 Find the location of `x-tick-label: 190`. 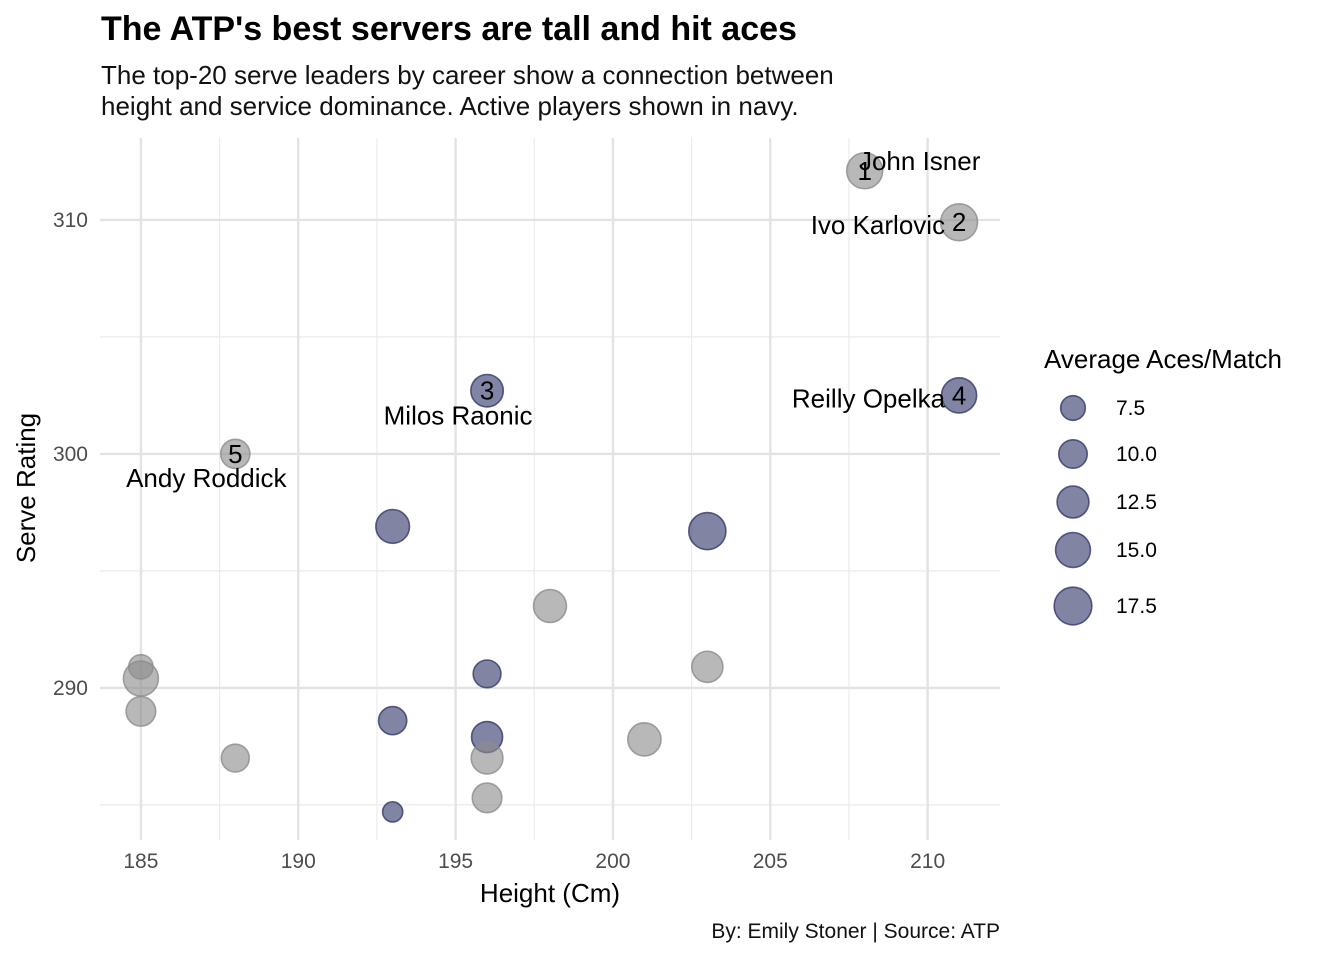

x-tick-label: 190 is located at coordinates (298, 861).